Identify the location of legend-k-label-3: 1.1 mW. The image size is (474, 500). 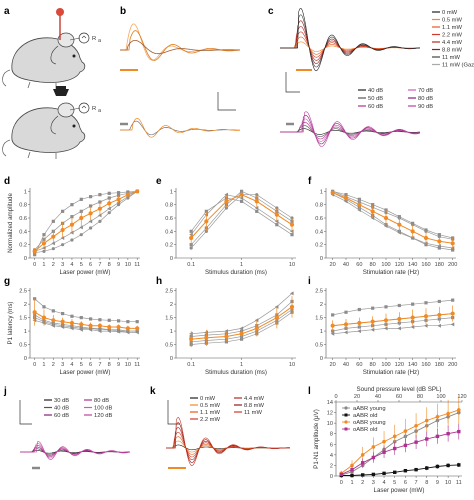
(210, 413).